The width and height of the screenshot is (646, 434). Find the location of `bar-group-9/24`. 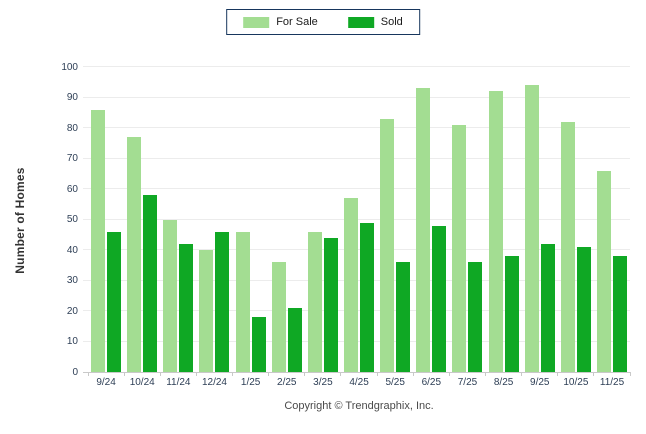

bar-group-9/24 is located at coordinates (106, 219).